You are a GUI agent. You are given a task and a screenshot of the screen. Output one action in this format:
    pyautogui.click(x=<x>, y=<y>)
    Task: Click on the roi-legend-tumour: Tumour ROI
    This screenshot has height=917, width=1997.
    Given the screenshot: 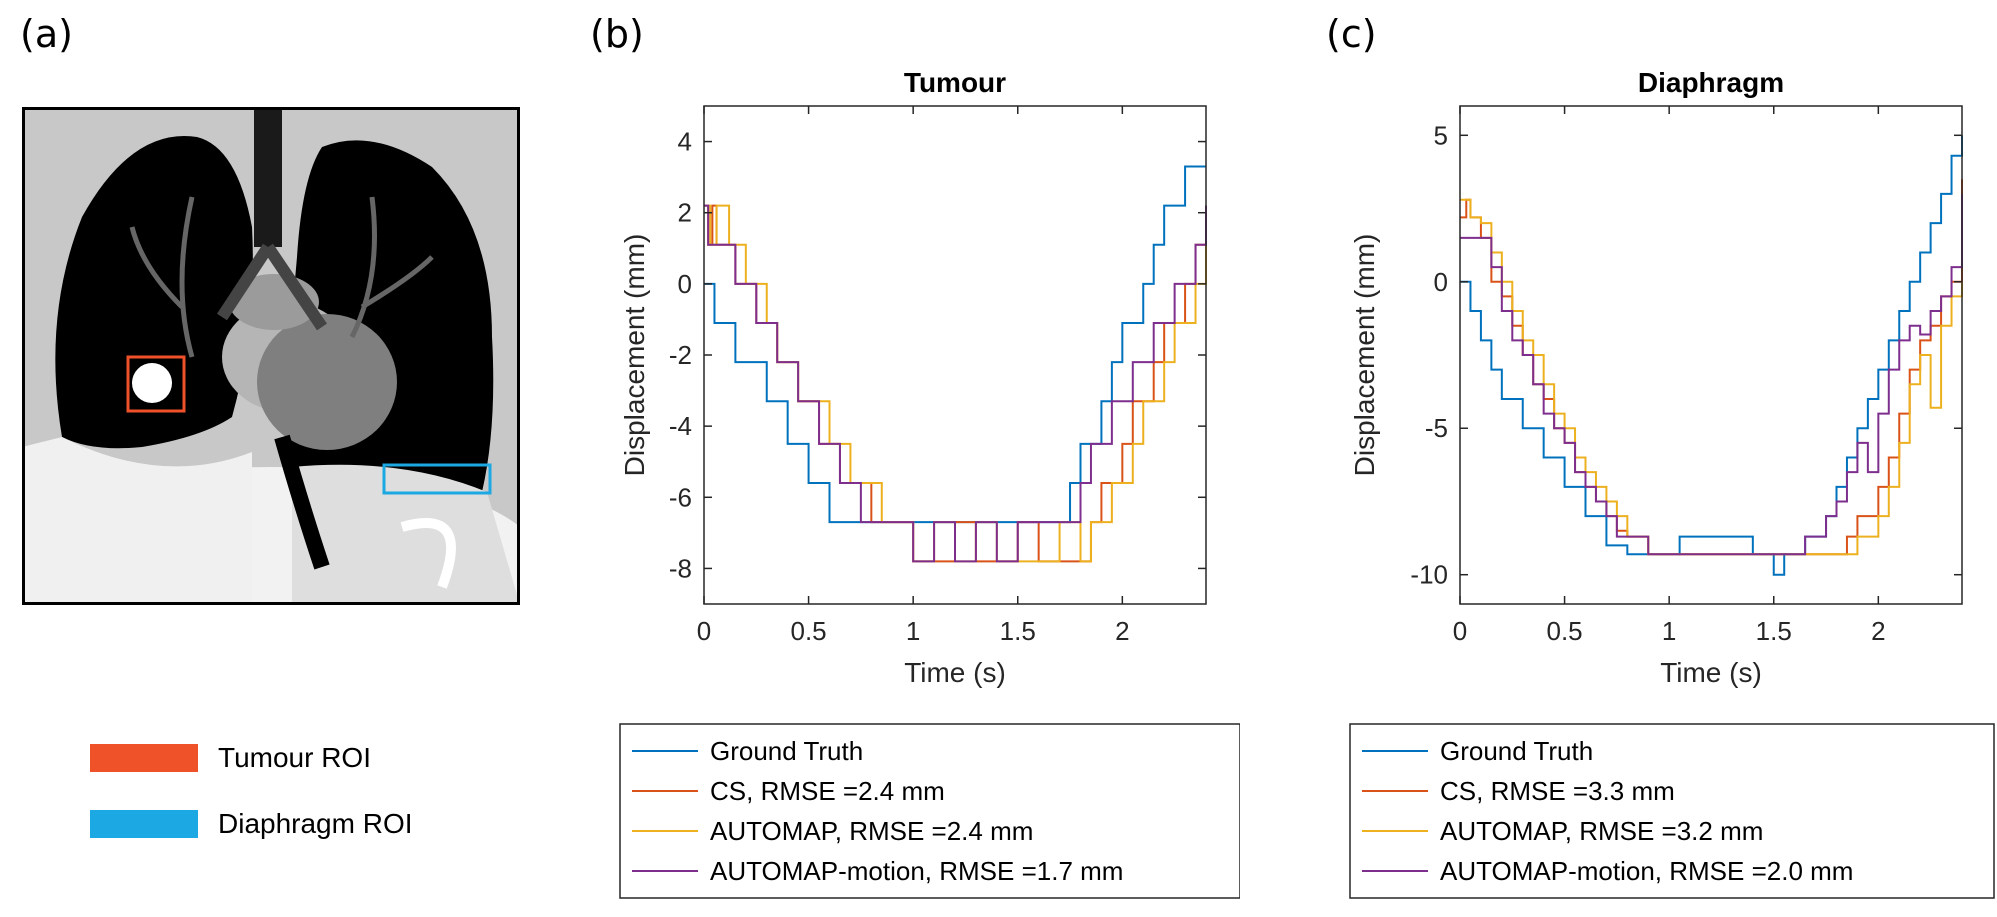 What is the action you would take?
    pyautogui.click(x=230, y=758)
    